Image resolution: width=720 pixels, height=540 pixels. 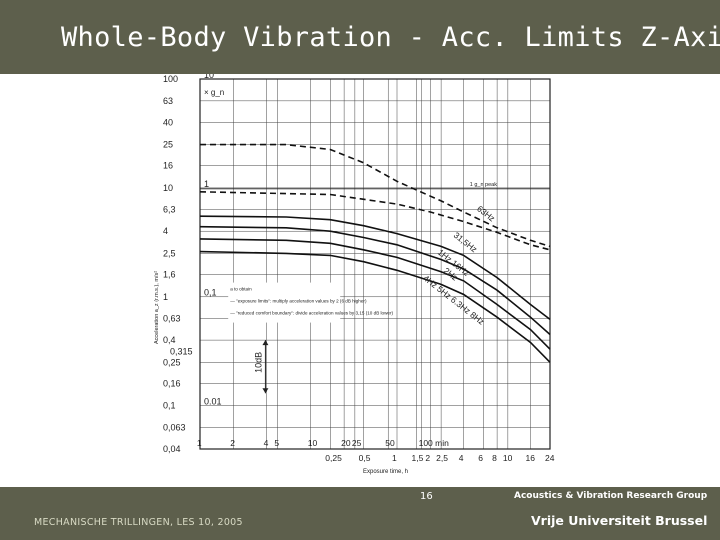 I want to click on minute-tick-label: 2, so click(x=232, y=443).